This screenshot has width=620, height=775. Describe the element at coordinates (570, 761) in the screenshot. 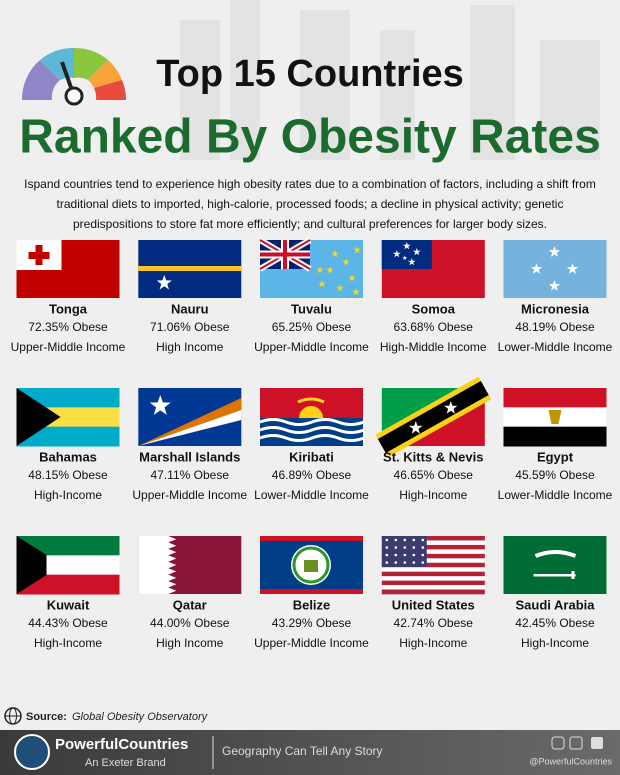

I see `handle: @PowerfulCountries` at that location.